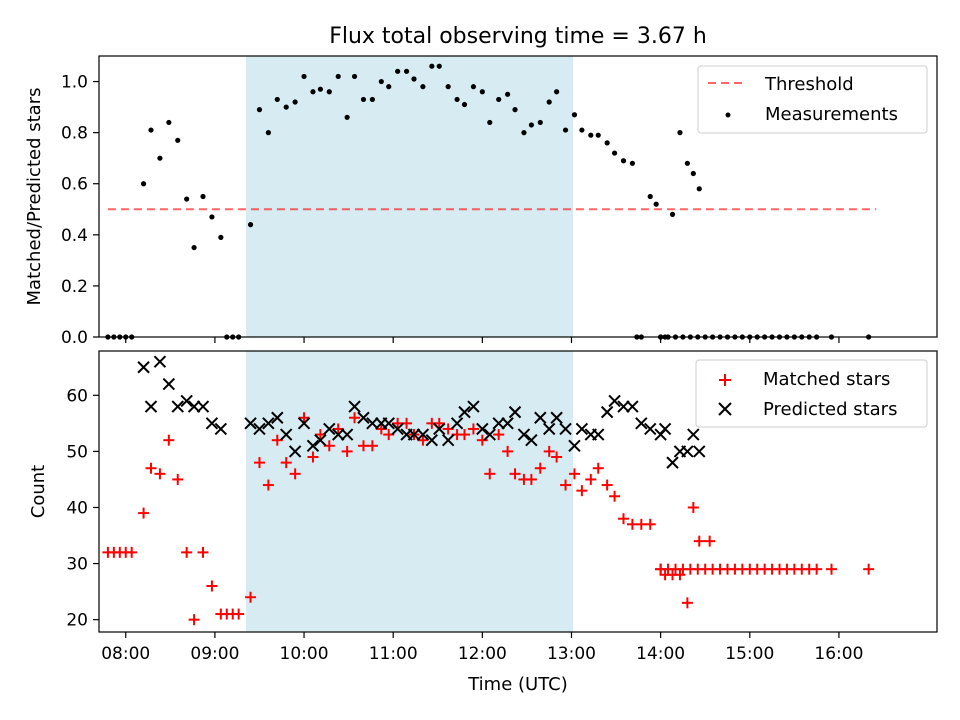 The height and width of the screenshot is (720, 960). What do you see at coordinates (725, 409) in the screenshot?
I see `legend-predicted-swatch` at bounding box center [725, 409].